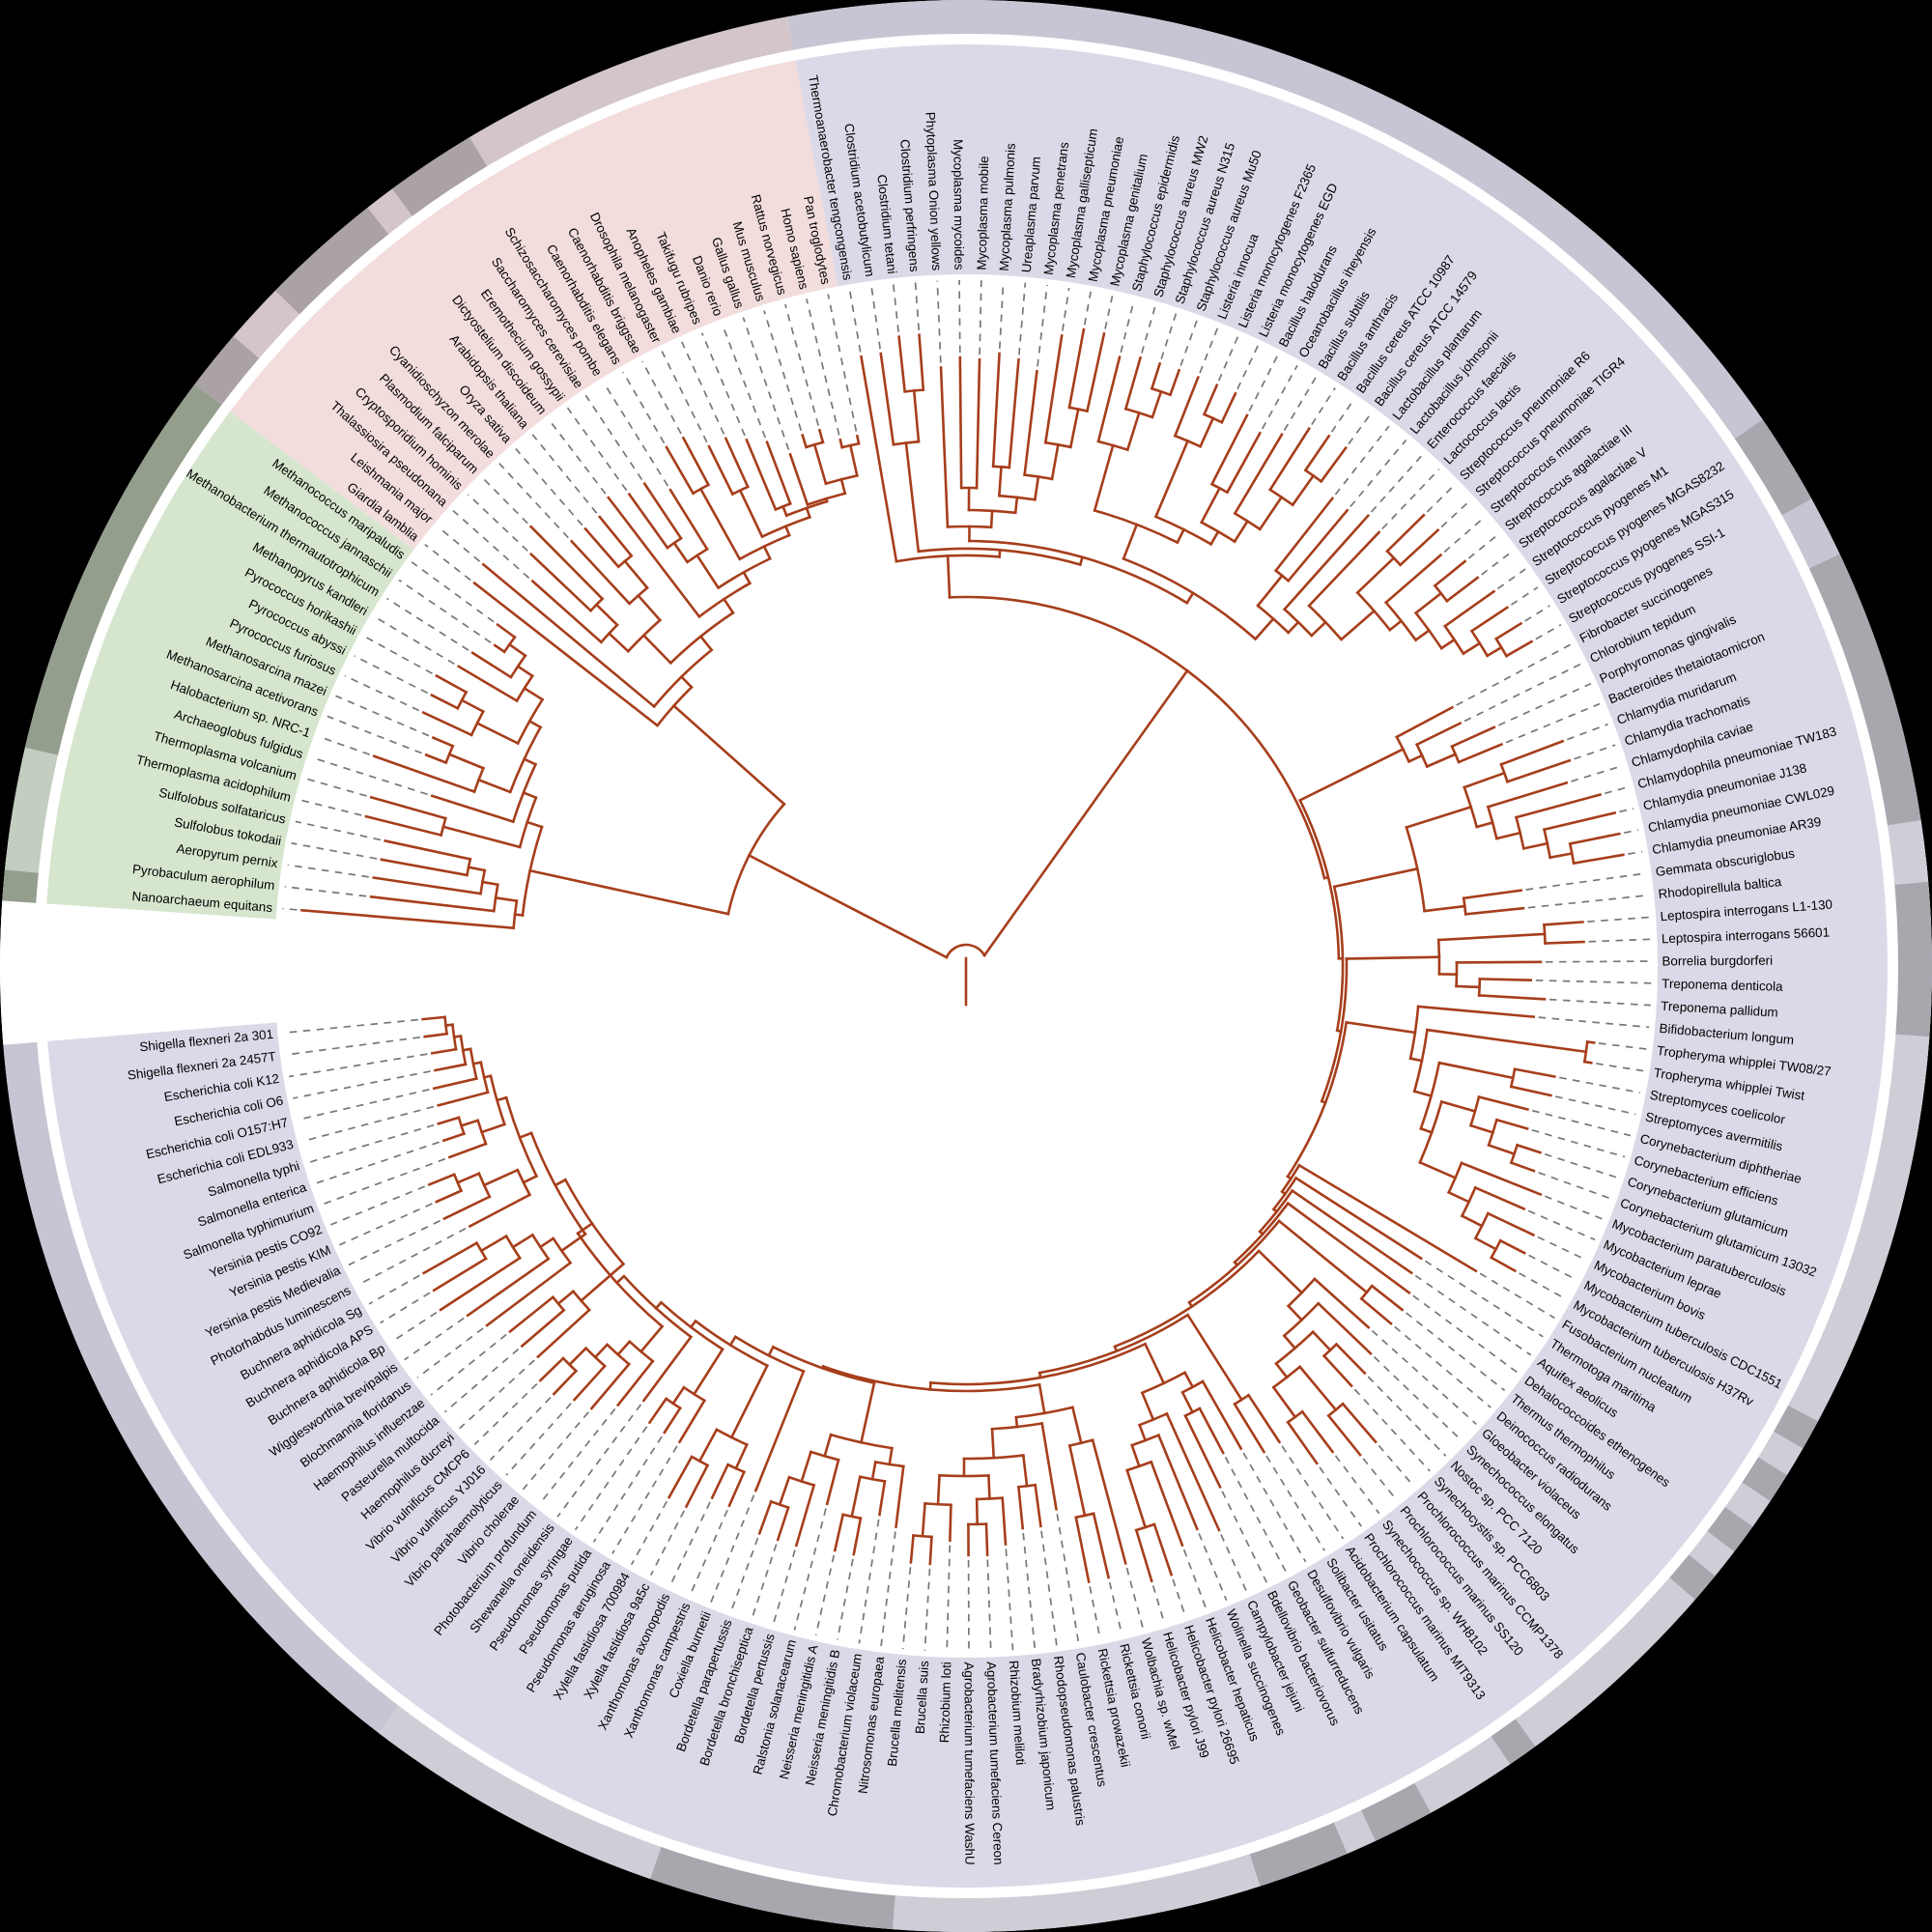 The height and width of the screenshot is (1932, 1932). Describe the element at coordinates (958, 204) in the screenshot. I see `svg-text: Mycoplasma mycoides` at that location.